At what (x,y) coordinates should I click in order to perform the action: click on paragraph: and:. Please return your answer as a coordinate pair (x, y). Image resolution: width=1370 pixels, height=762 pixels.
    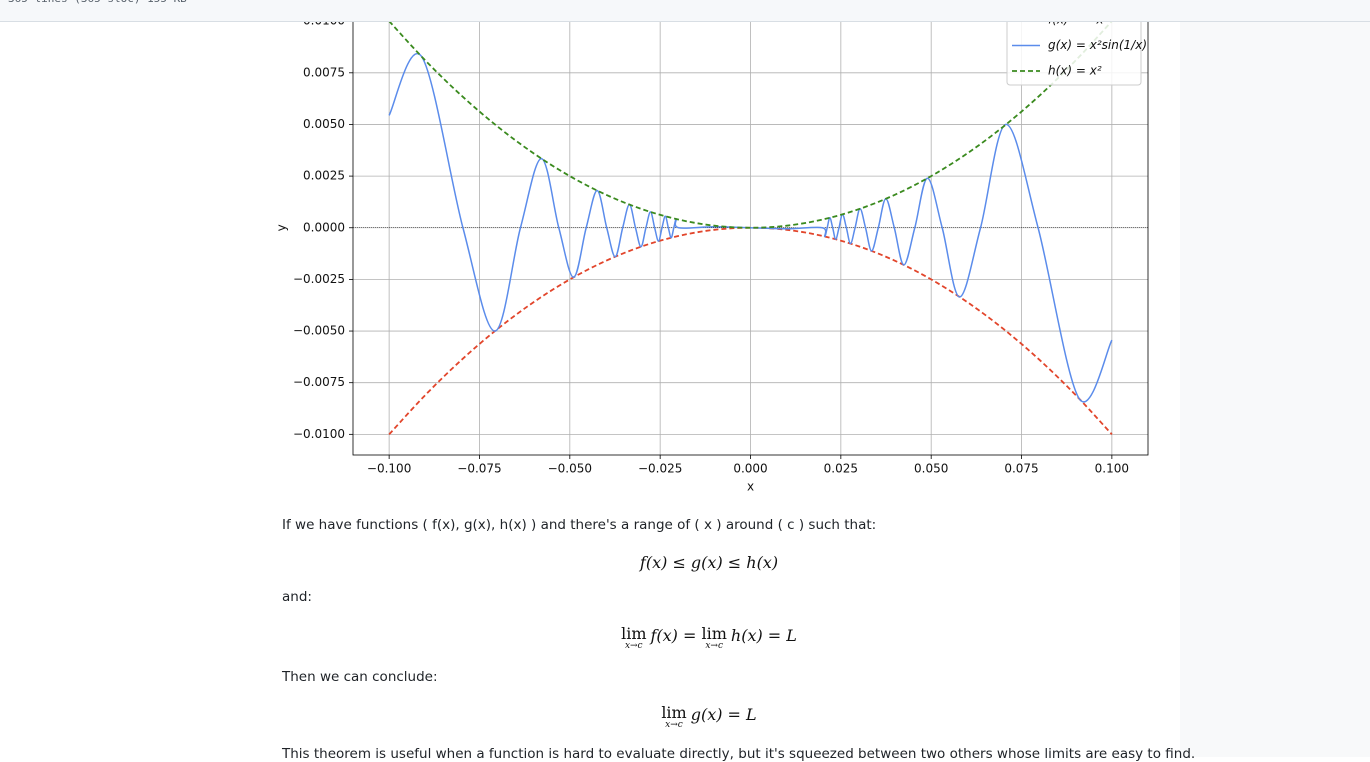
    Looking at the image, I should click on (297, 597).